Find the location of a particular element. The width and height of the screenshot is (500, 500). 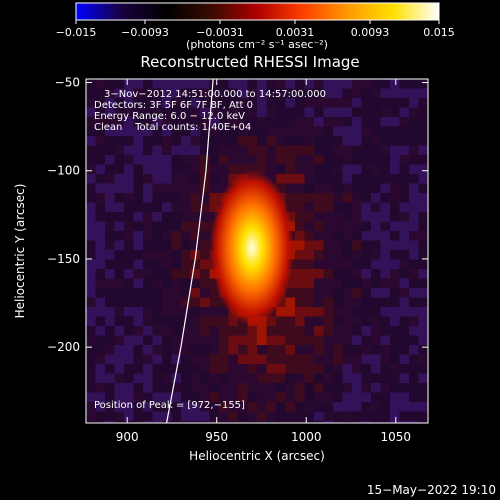

colorbar-tick-label: 0.0093 is located at coordinates (370, 32).